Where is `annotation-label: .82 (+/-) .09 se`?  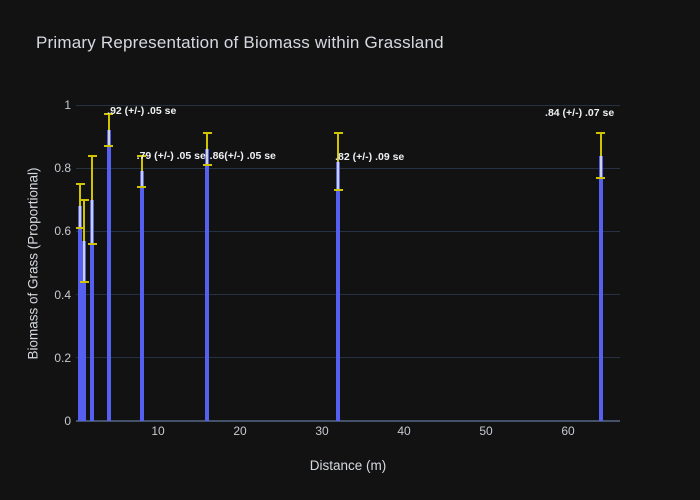 annotation-label: .82 (+/-) .09 se is located at coordinates (370, 156).